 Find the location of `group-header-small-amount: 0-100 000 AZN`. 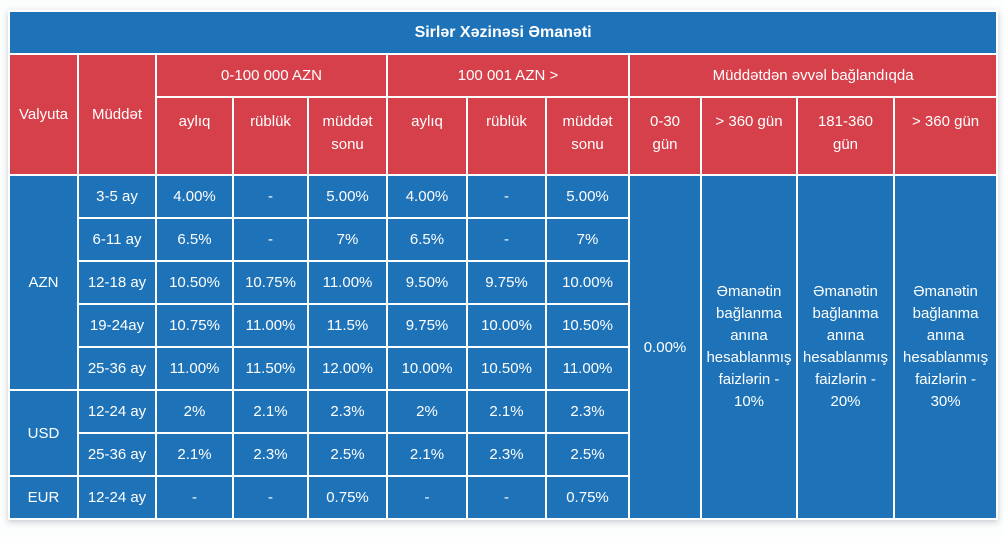

group-header-small-amount: 0-100 000 AZN is located at coordinates (271, 75).